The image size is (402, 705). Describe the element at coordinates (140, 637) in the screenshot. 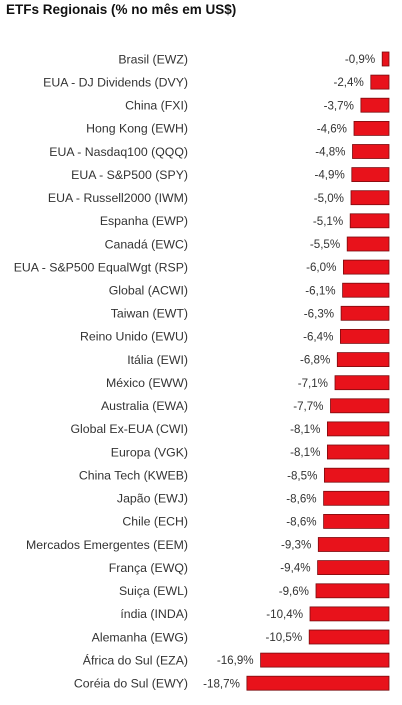

I see `category-label: Alemanha (EWG)` at that location.